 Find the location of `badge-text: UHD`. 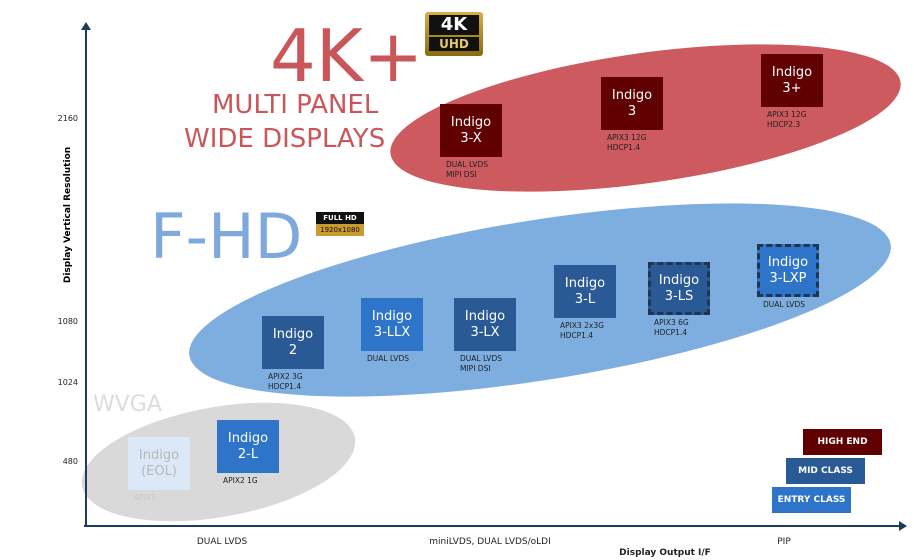

badge-text: UHD is located at coordinates (454, 44).